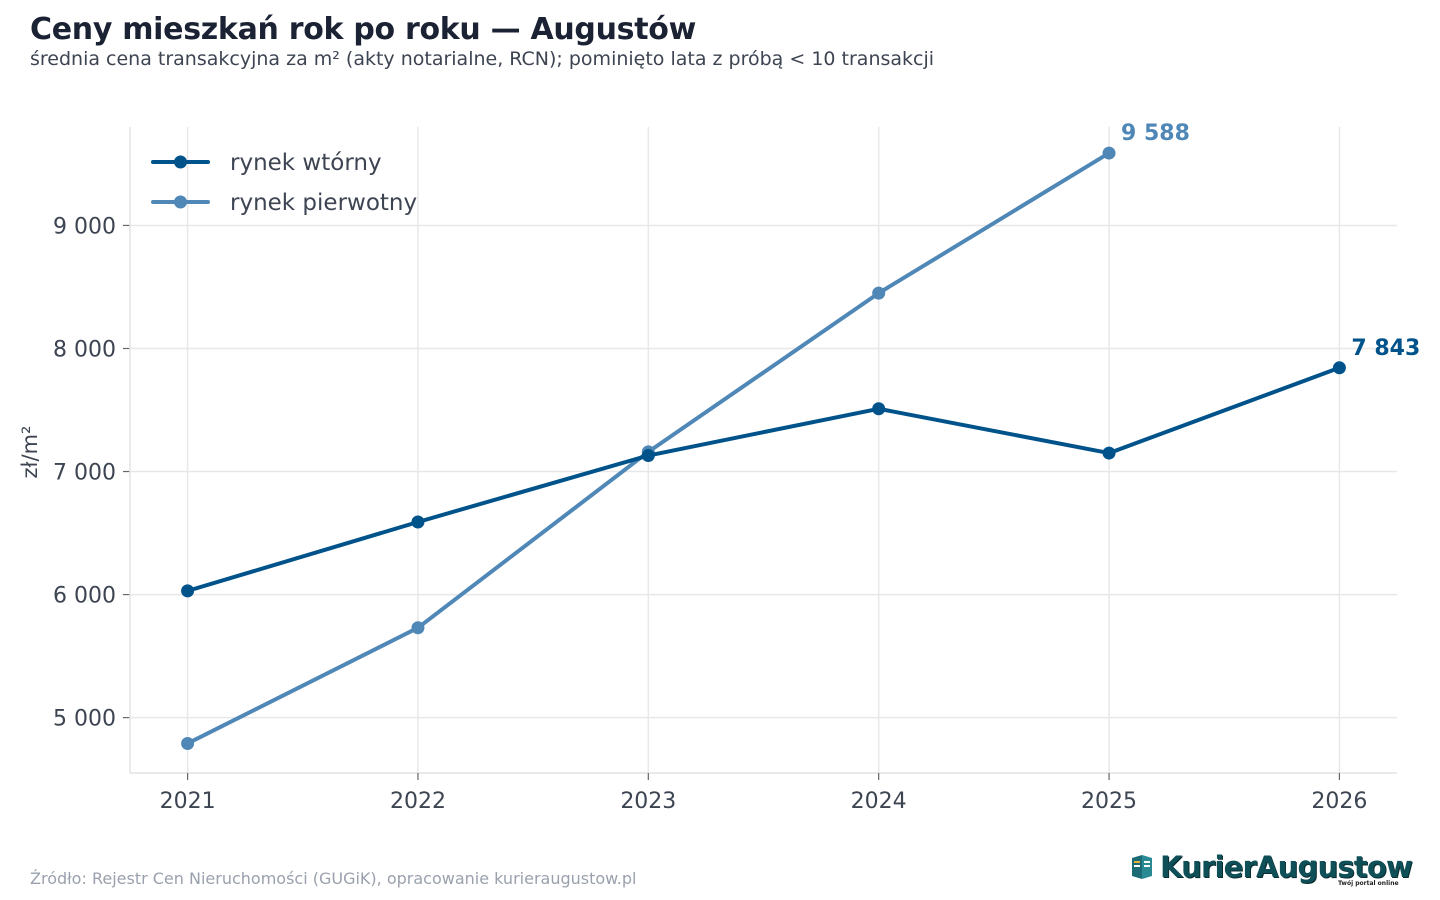  Describe the element at coordinates (84, 226) in the screenshot. I see `y-tick-label: 9 000` at that location.